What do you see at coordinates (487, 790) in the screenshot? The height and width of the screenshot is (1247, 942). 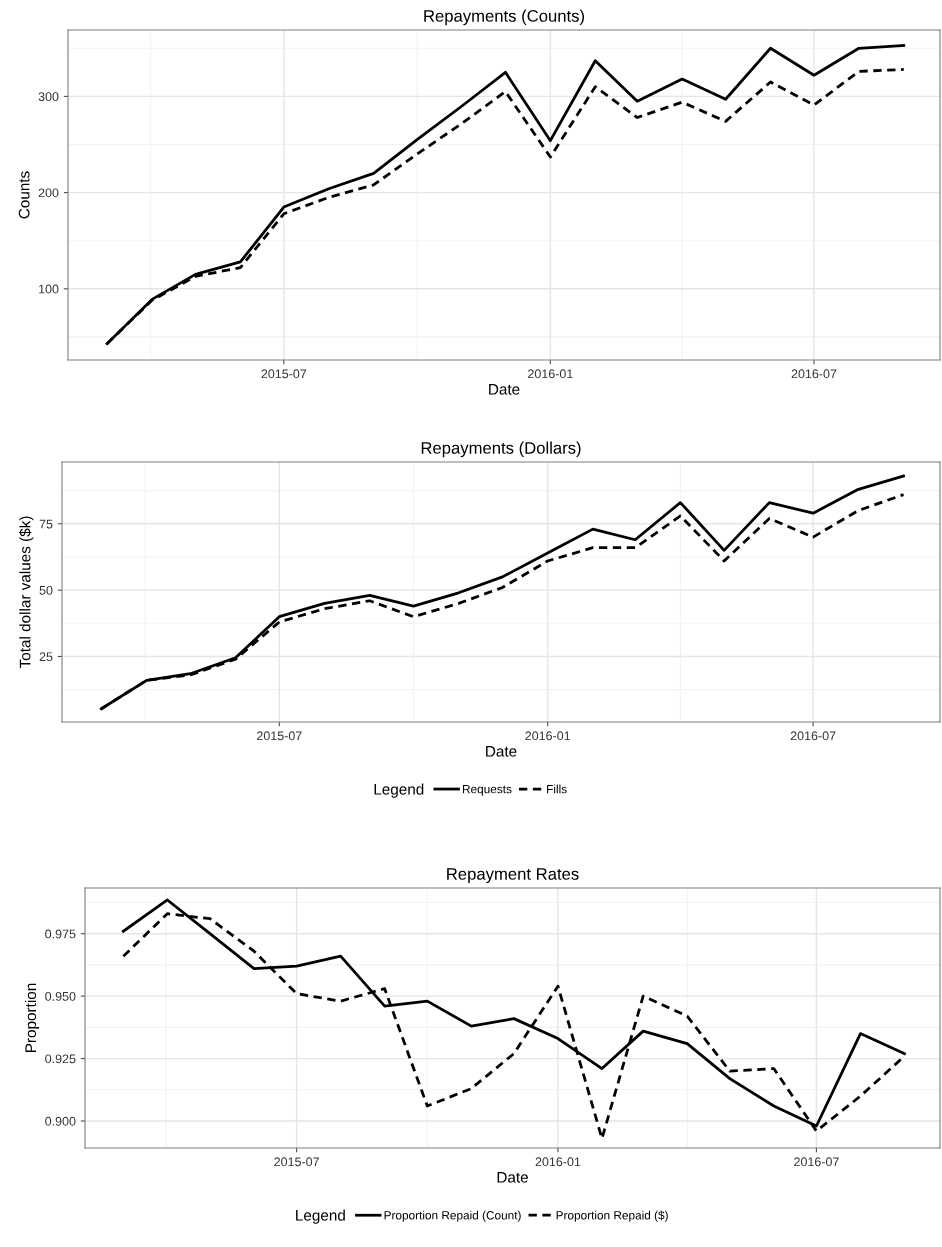 I see `legend-label: Requests` at bounding box center [487, 790].